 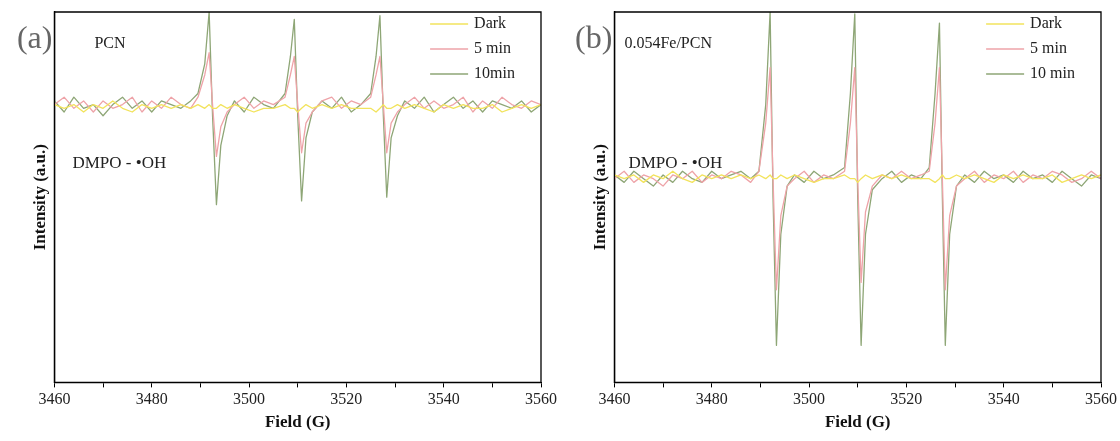 What do you see at coordinates (668, 42) in the screenshot?
I see `annotation: 0.054Fe/PCN` at bounding box center [668, 42].